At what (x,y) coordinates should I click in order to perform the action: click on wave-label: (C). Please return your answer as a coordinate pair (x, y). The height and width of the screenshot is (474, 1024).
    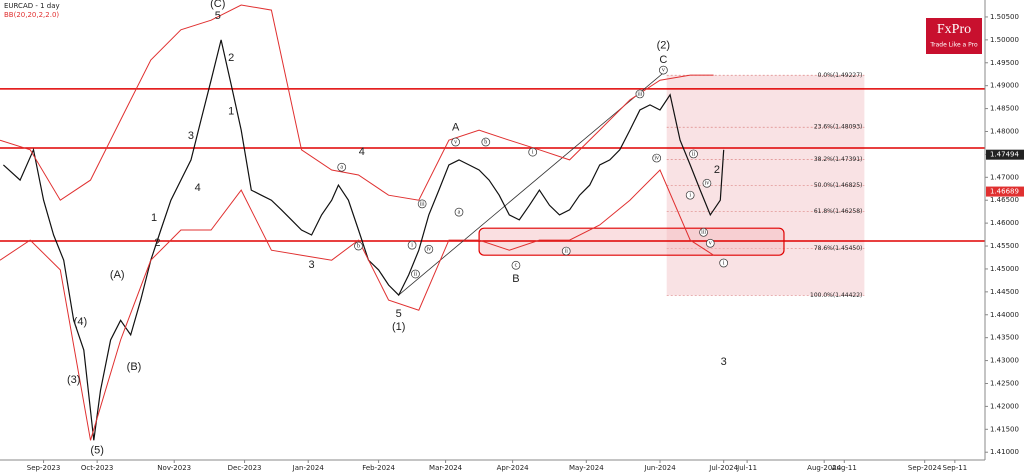
    Looking at the image, I should click on (217, 5).